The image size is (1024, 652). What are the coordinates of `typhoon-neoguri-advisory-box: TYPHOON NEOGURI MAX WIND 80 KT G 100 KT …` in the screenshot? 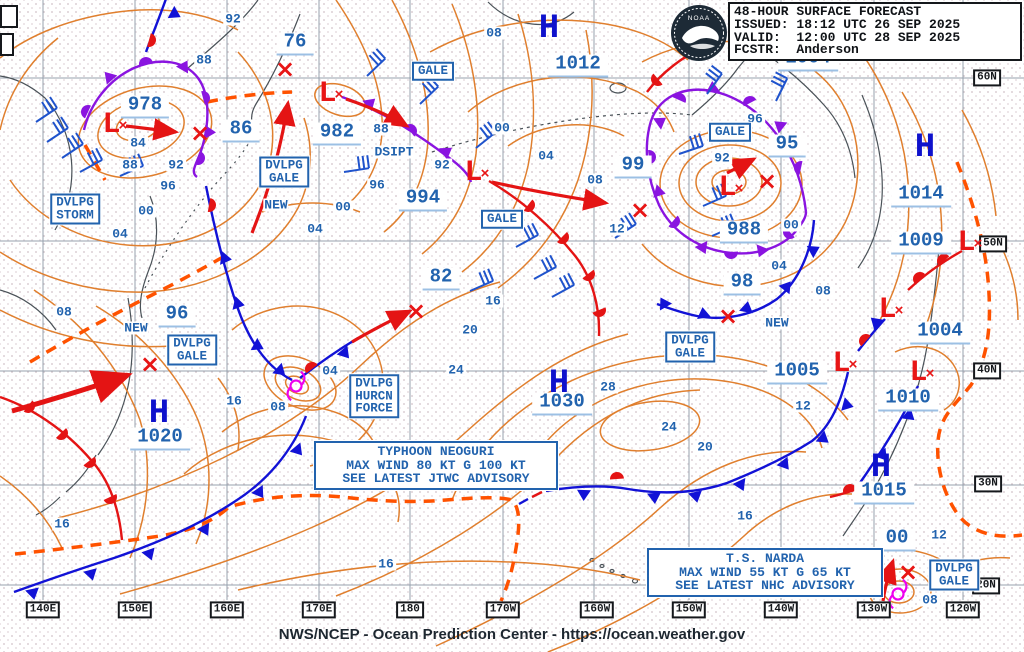 It's located at (436, 465).